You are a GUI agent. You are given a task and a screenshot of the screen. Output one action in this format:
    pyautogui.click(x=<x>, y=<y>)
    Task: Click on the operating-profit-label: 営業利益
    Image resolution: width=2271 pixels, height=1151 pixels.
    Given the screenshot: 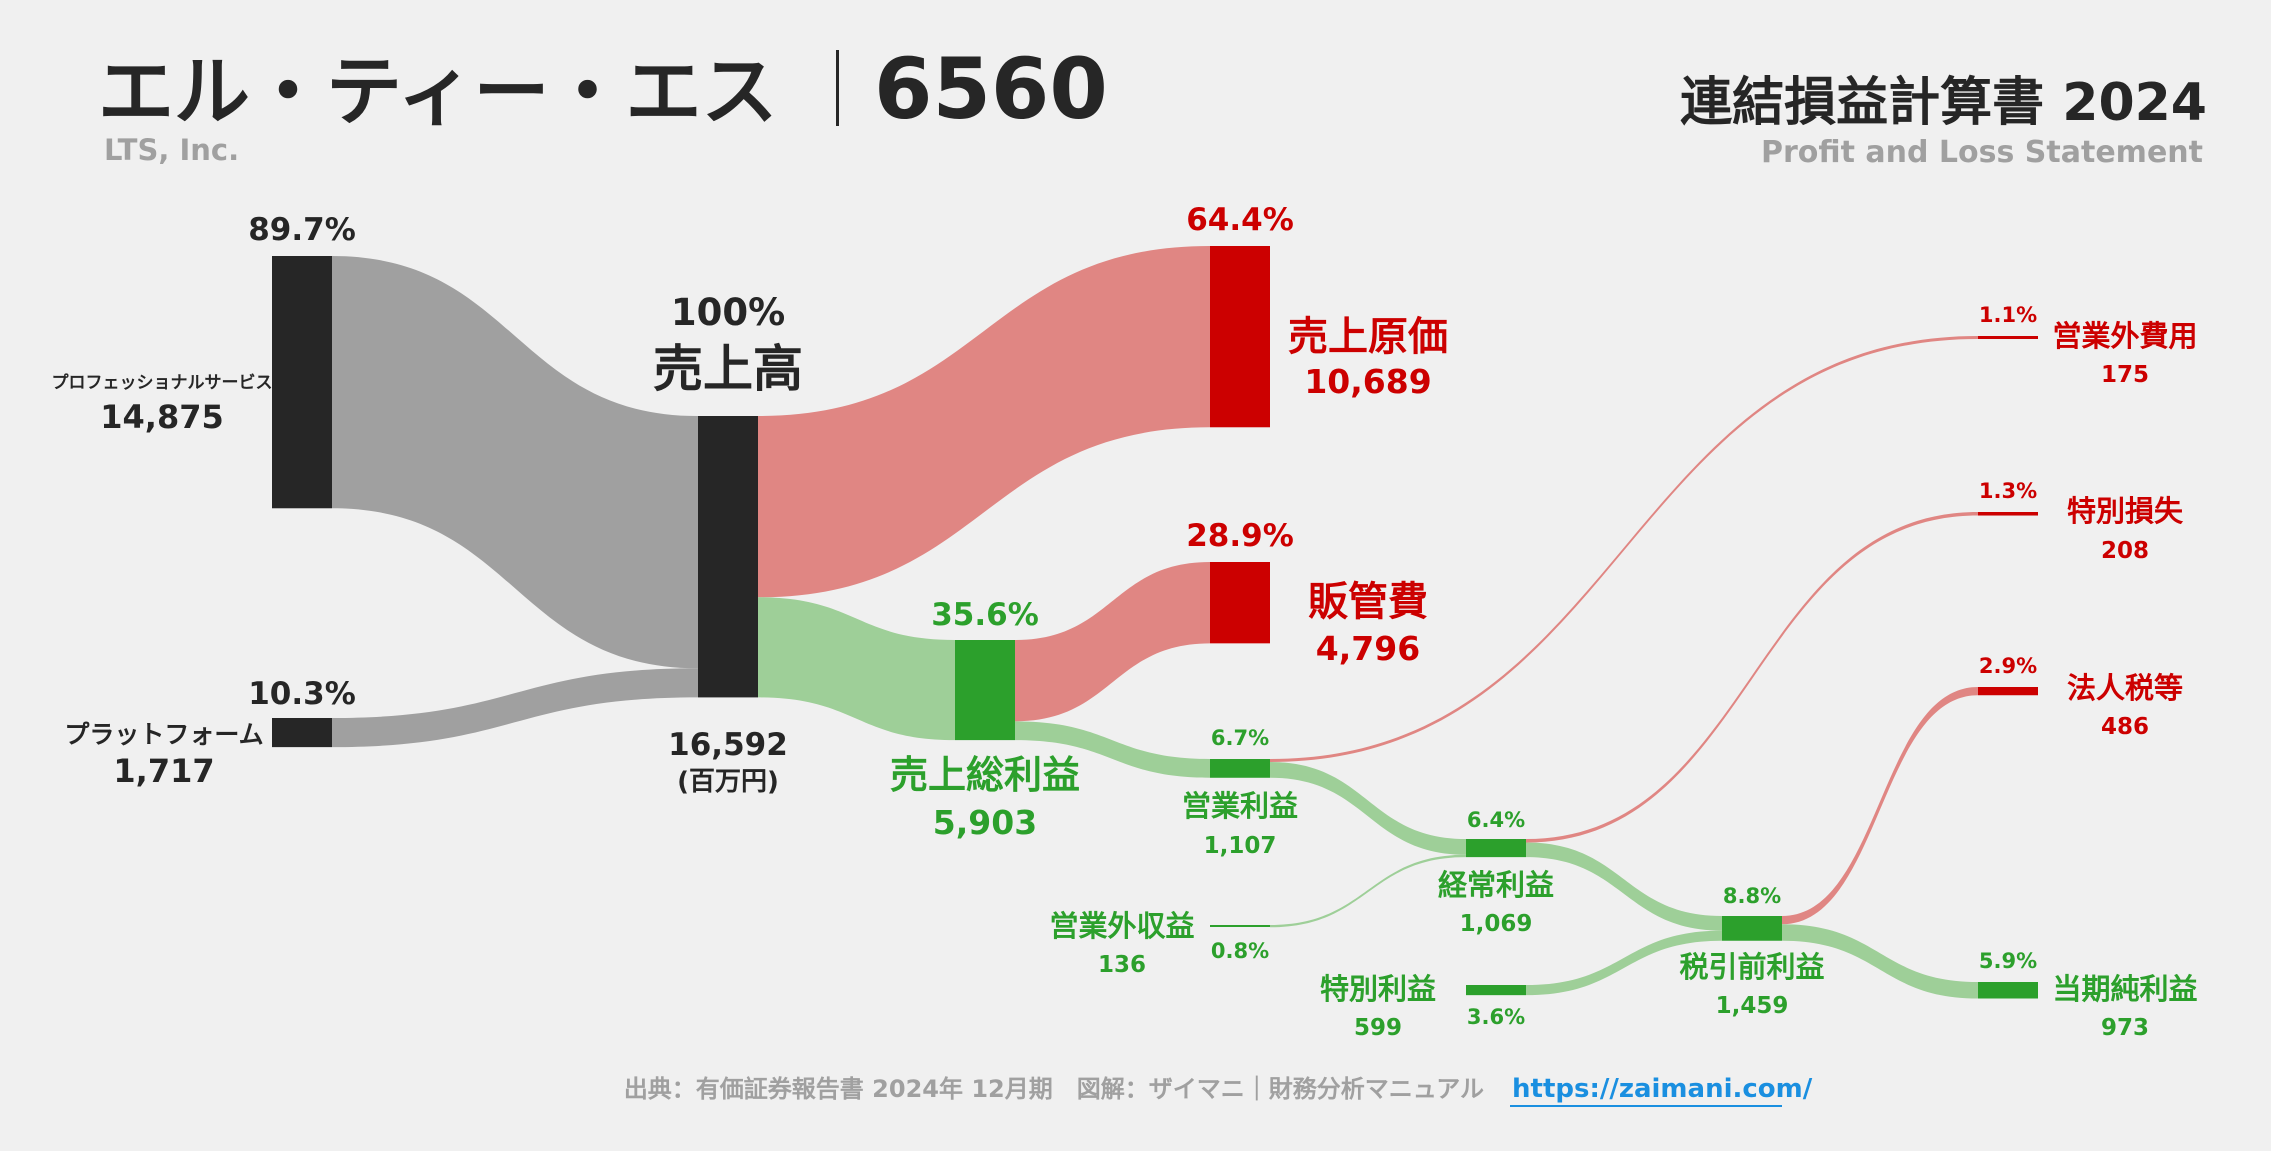 What is the action you would take?
    pyautogui.click(x=1240, y=806)
    